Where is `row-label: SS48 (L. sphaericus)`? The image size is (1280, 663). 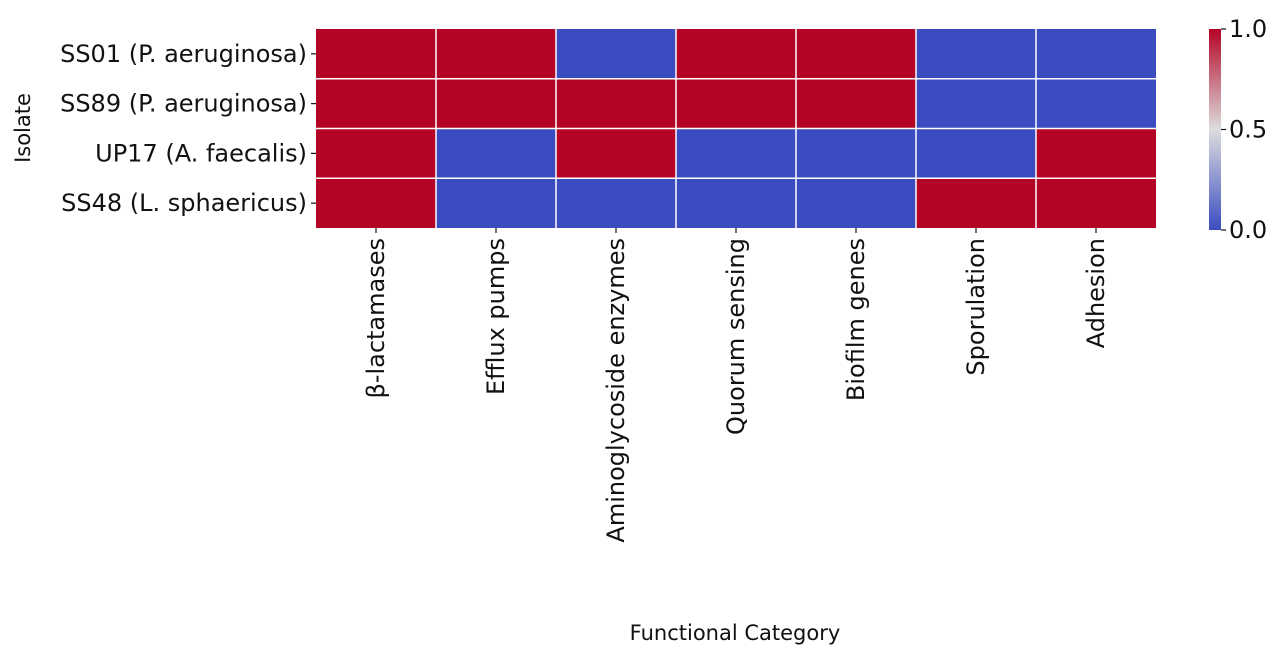 row-label: SS48 (L. sphaericus) is located at coordinates (184, 203).